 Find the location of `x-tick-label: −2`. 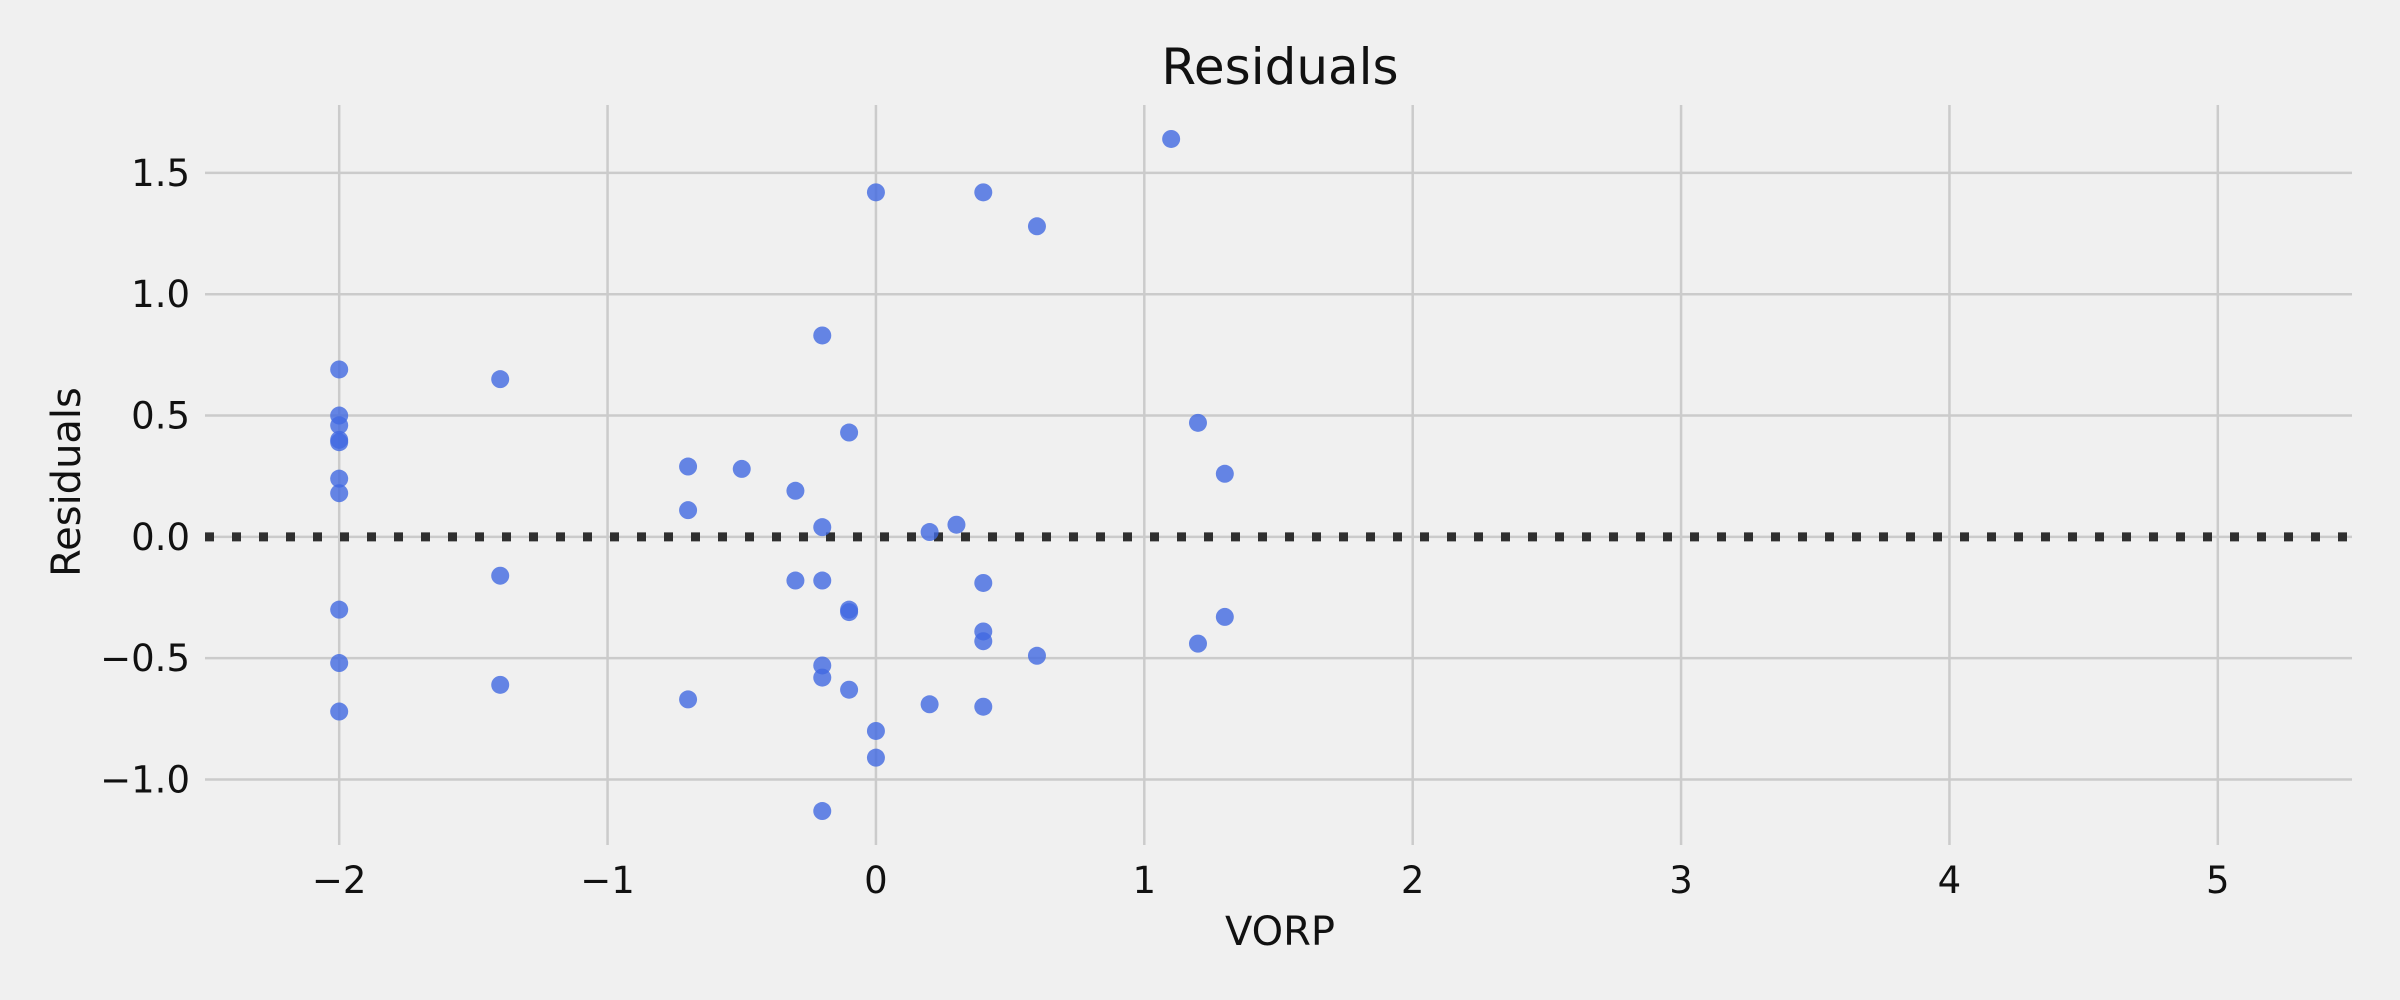

x-tick-label: −2 is located at coordinates (339, 880).